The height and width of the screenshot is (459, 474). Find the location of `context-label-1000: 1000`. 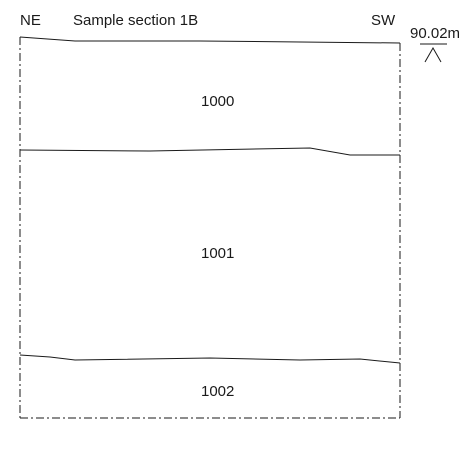

context-label-1000: 1000 is located at coordinates (218, 101).